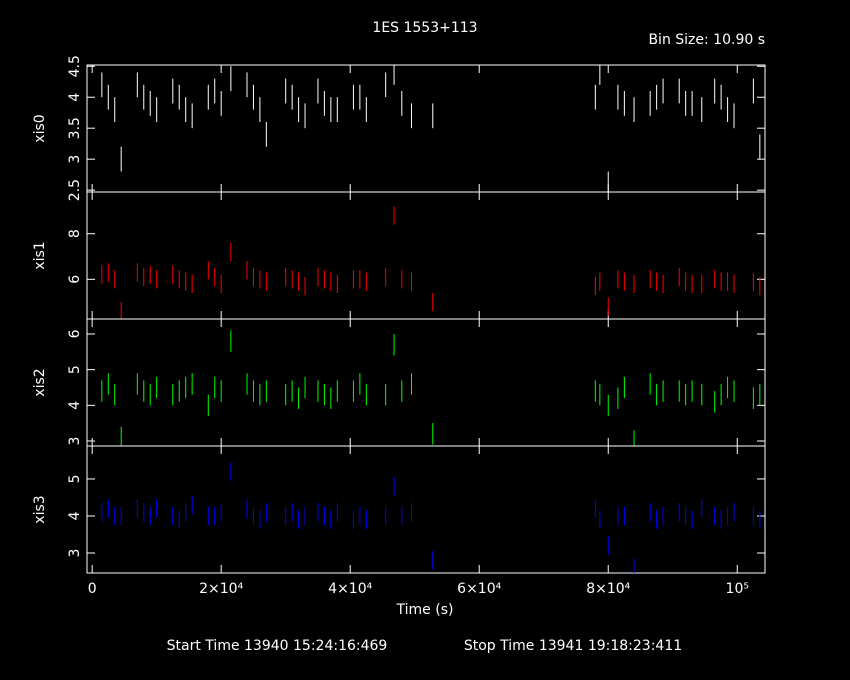  I want to click on y-tick-label: 2.5, so click(75, 190).